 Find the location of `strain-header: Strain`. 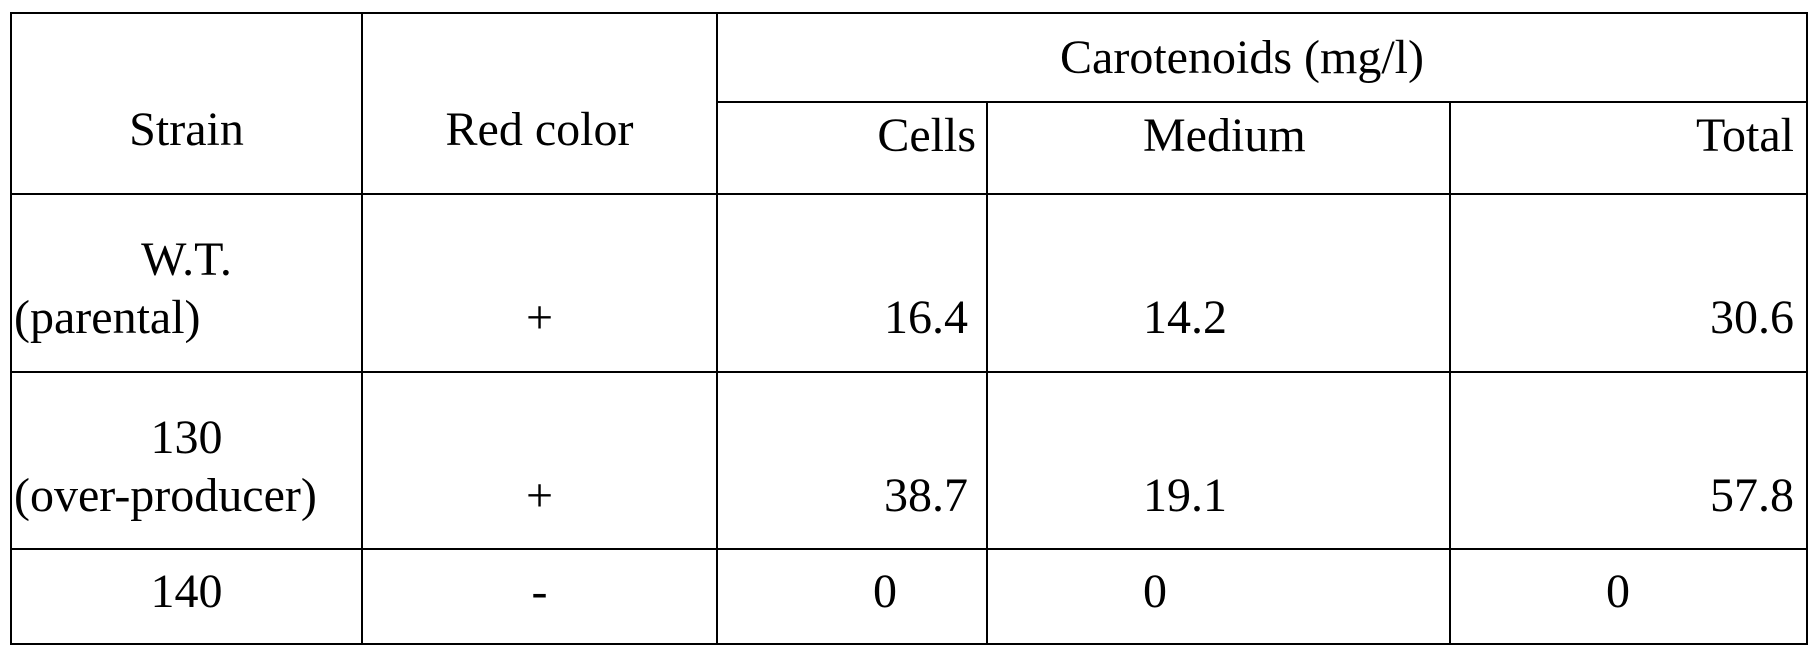

strain-header: Strain is located at coordinates (186, 103).